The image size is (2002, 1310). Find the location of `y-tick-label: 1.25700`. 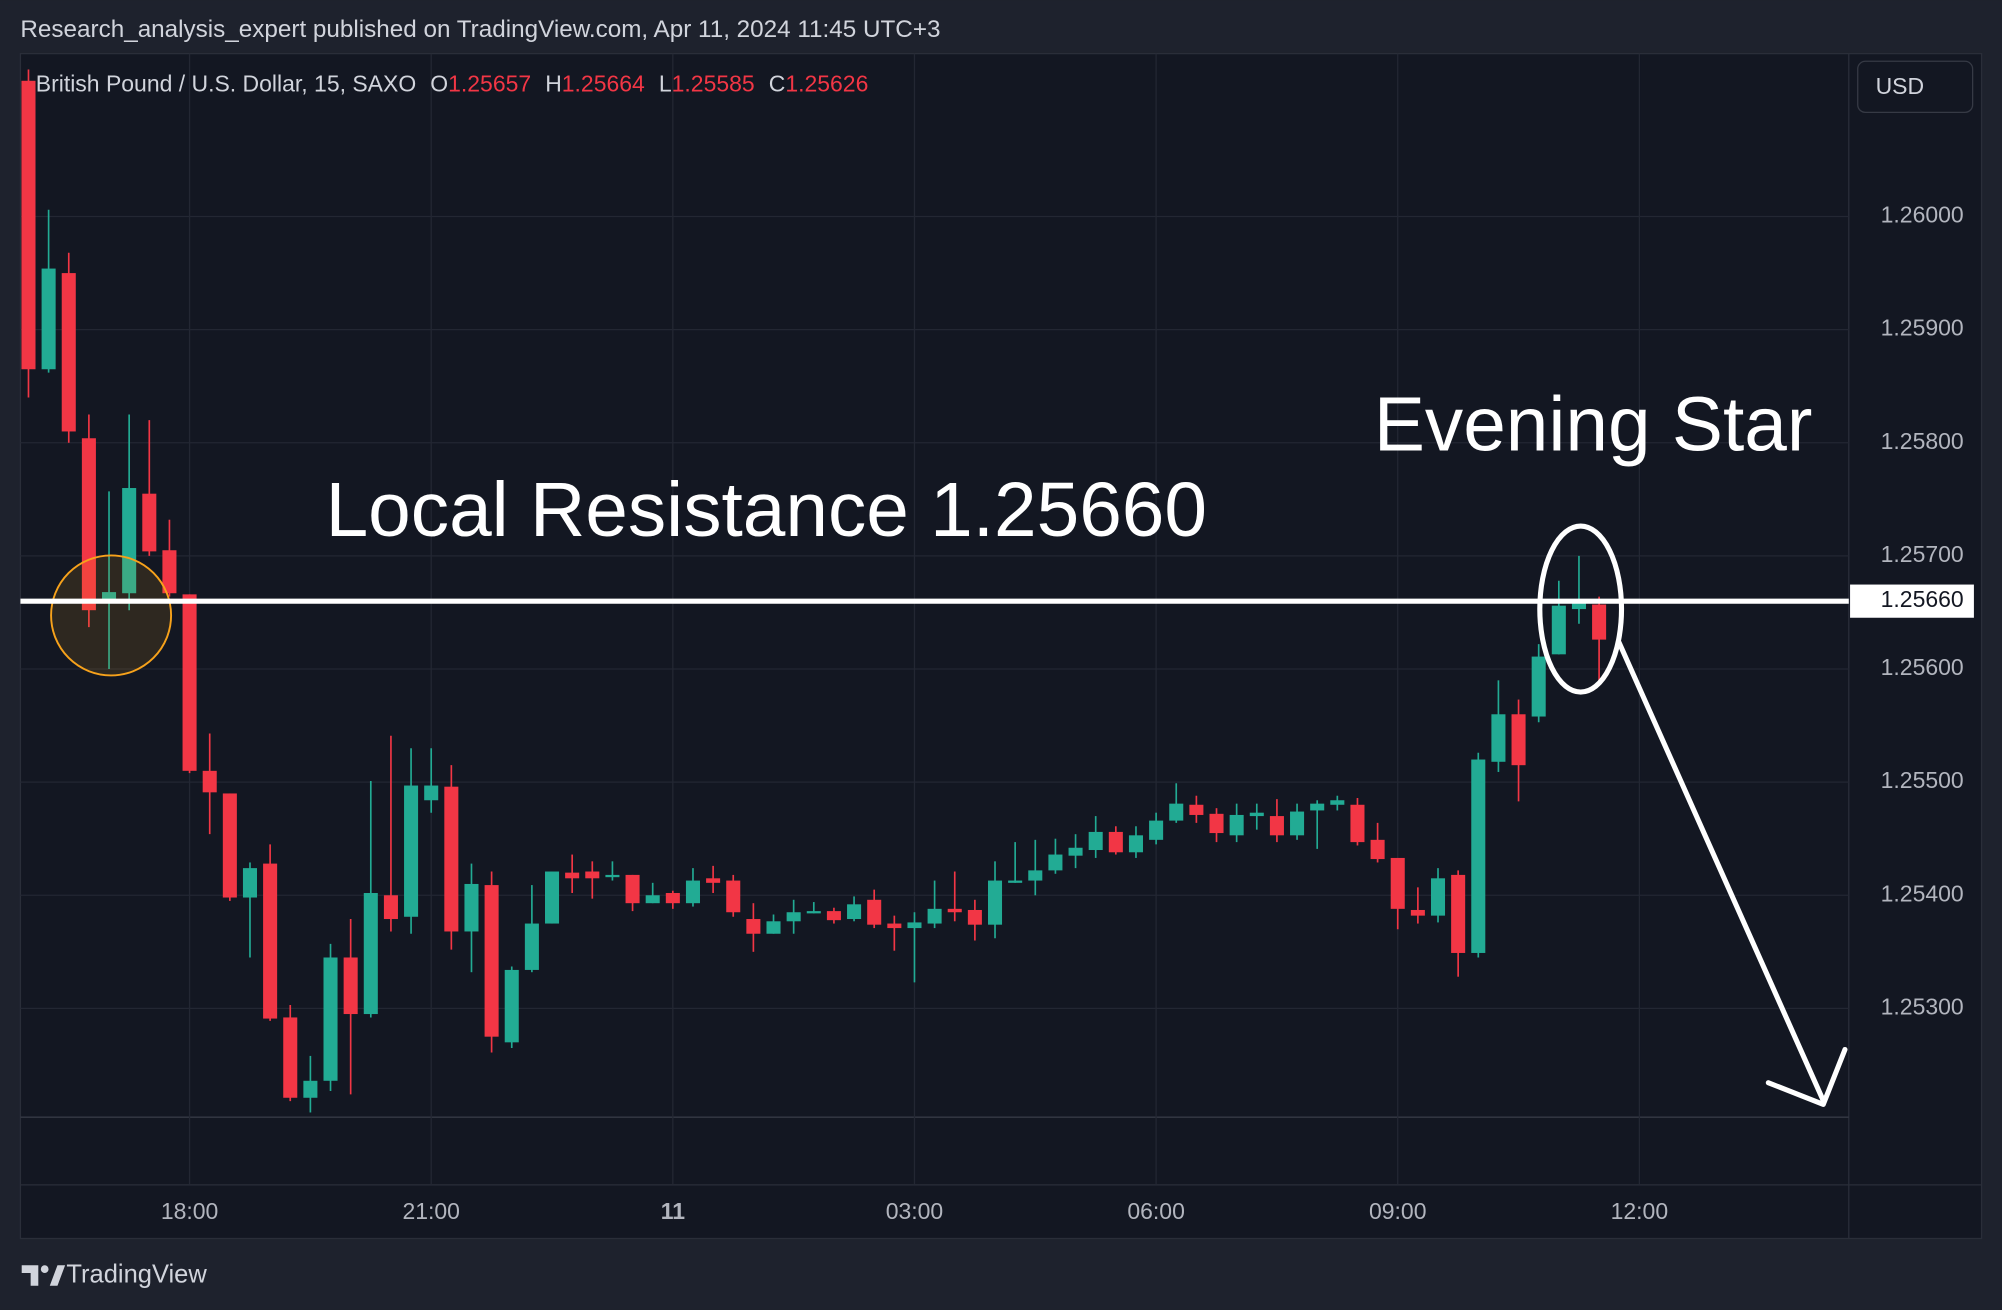

y-tick-label: 1.25700 is located at coordinates (1922, 554).